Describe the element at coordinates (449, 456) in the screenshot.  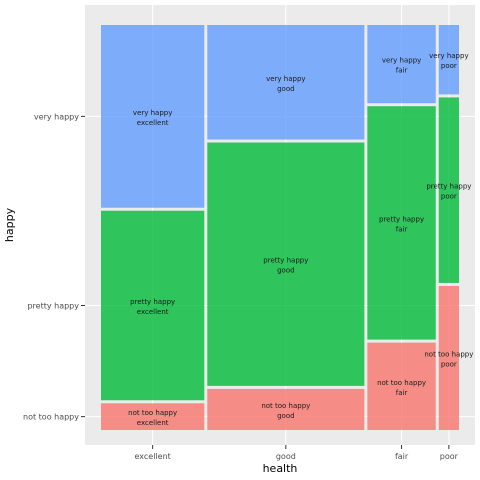
I see `x-tick-label: poor` at that location.